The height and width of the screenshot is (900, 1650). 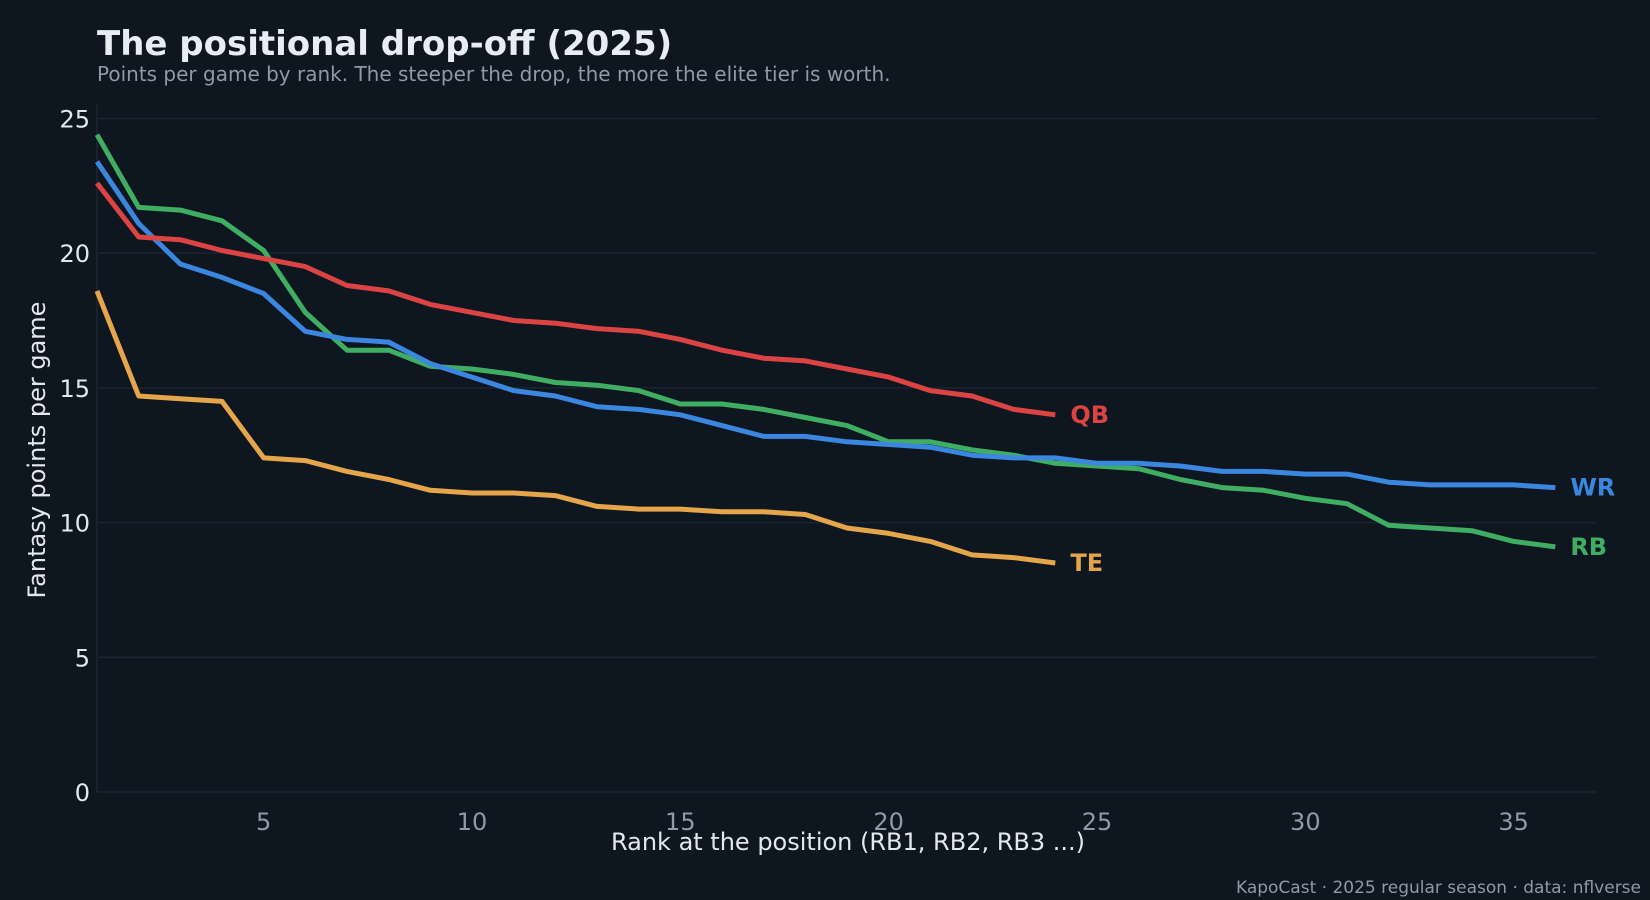 What do you see at coordinates (74, 254) in the screenshot?
I see `y-tick-label: 20` at bounding box center [74, 254].